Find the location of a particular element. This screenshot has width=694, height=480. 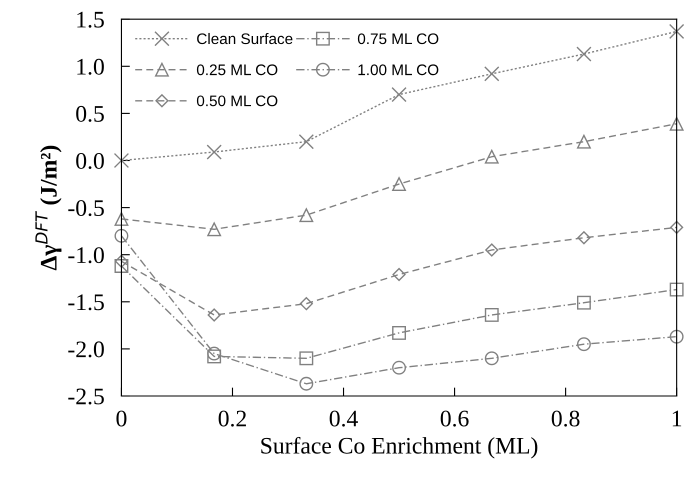

y-tick-label: -2.5 is located at coordinates (86, 396).